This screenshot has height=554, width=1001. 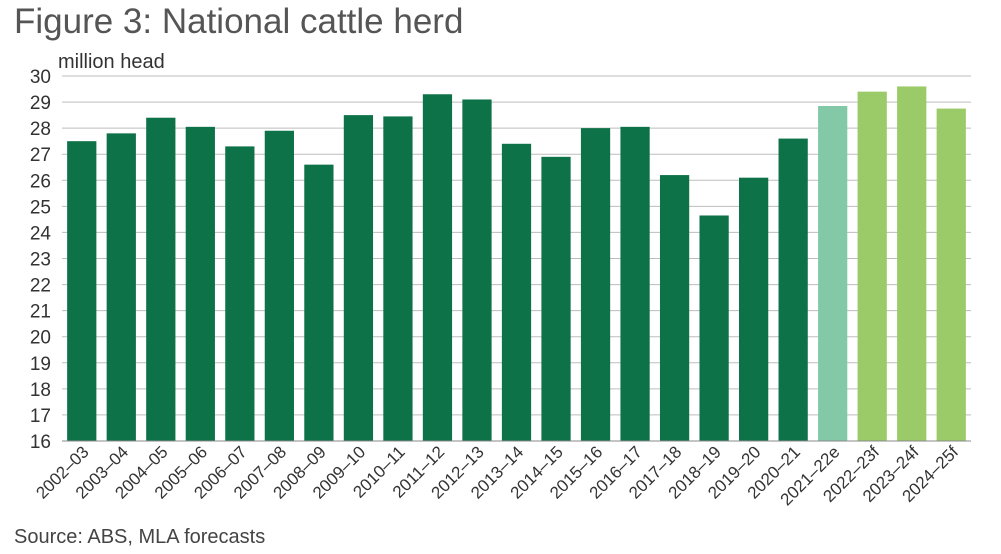 I want to click on chart-title: Figure 3: National cattle herd, so click(x=239, y=21).